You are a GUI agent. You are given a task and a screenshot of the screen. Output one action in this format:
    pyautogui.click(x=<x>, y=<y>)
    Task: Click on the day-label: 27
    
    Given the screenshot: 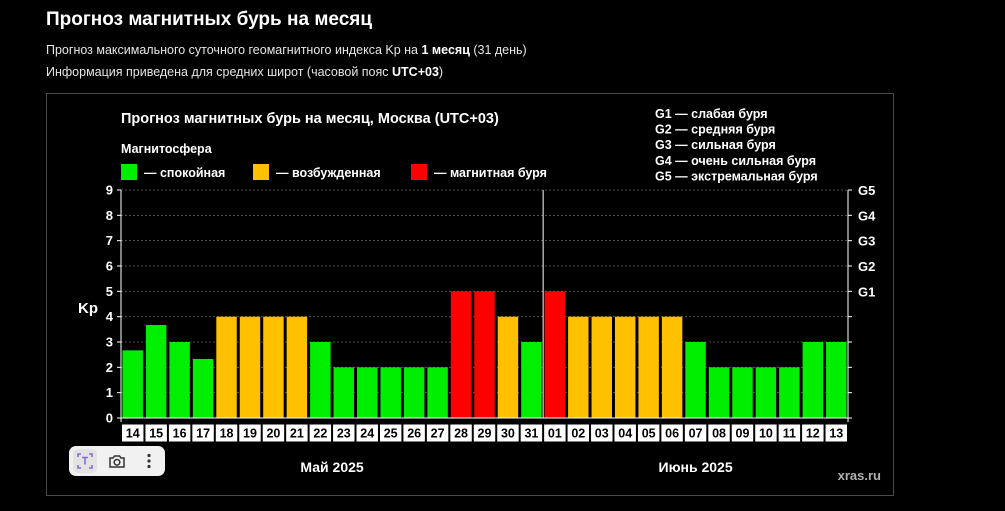 What is the action you would take?
    pyautogui.click(x=438, y=434)
    